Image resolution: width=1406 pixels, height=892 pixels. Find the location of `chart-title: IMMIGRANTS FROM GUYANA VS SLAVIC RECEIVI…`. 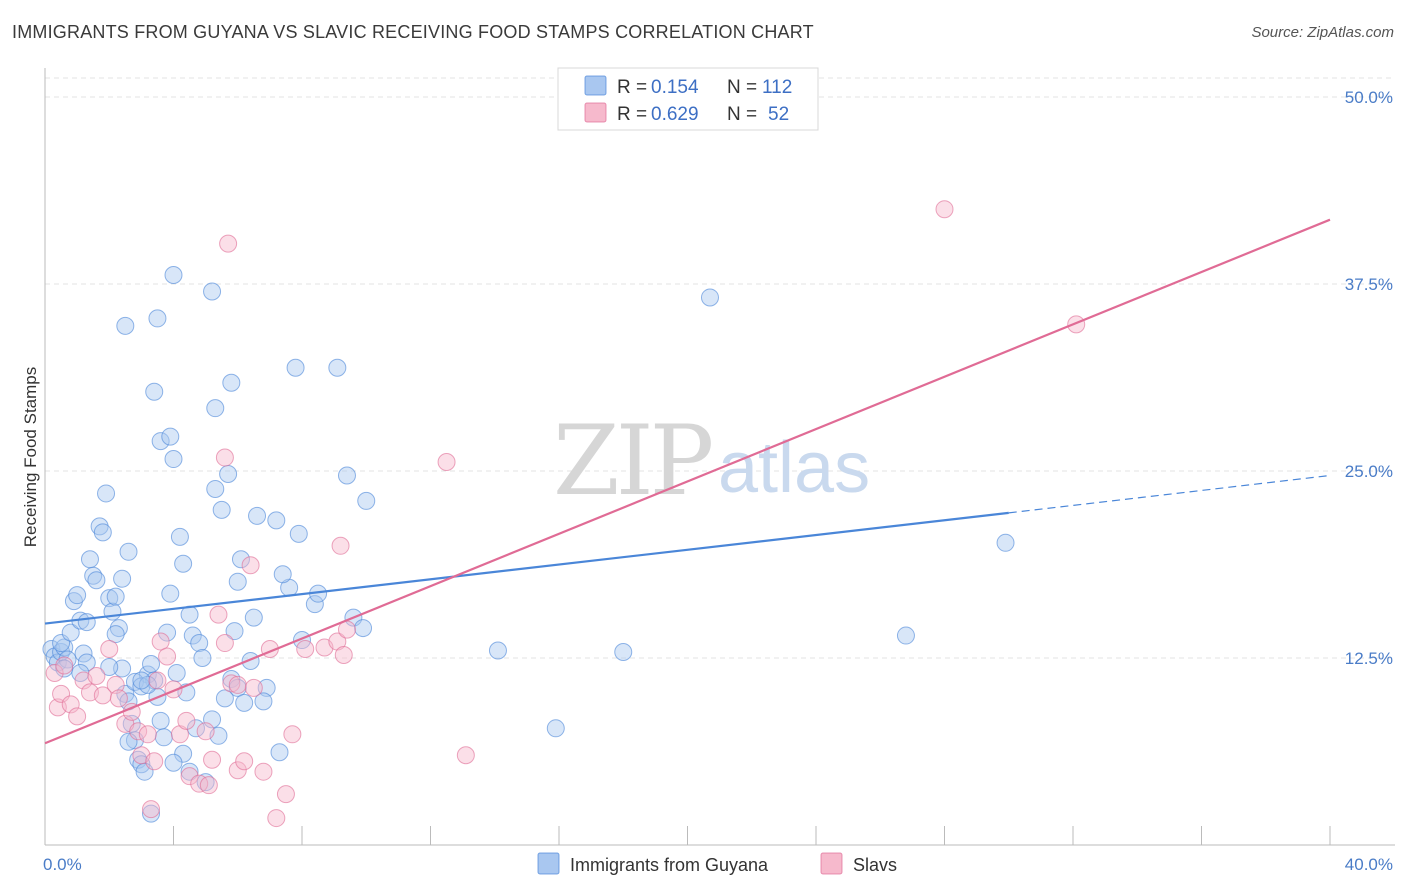

chart-title: IMMIGRANTS FROM GUYANA VS SLAVIC RECEIVI… is located at coordinates (413, 32).